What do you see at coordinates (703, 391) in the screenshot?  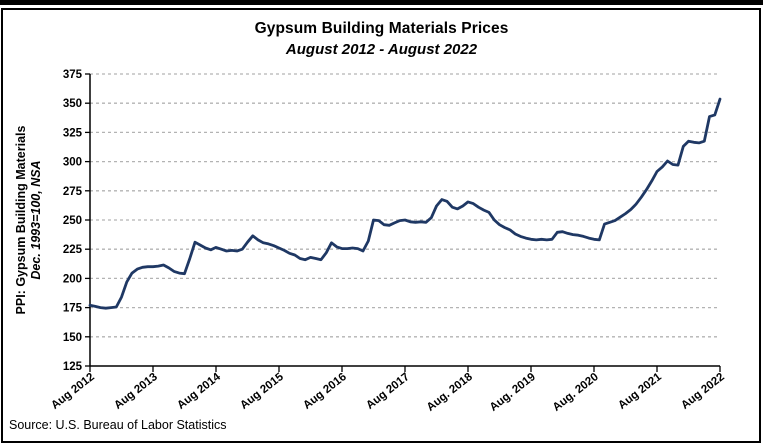 I see `x-tick-label: Aug 2022` at bounding box center [703, 391].